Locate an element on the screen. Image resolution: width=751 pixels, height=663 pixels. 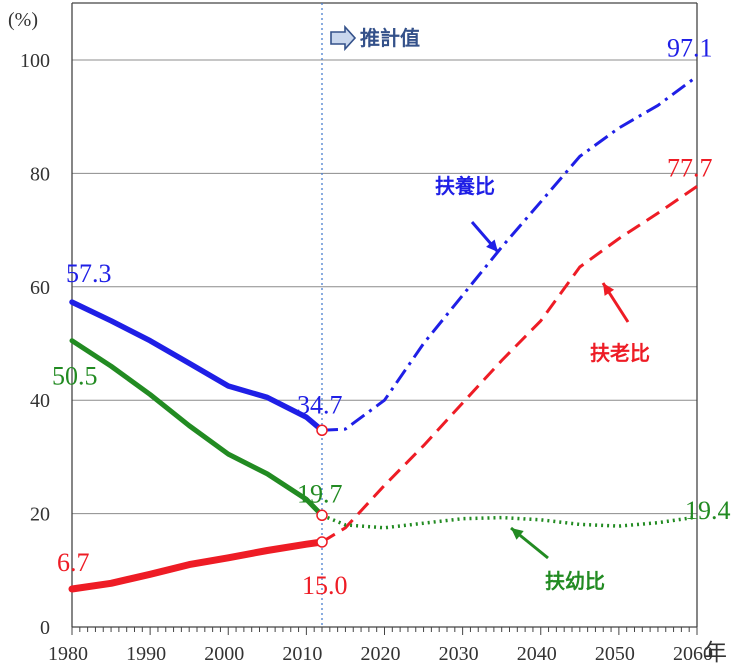
data-label: 19.4 is located at coordinates (708, 510).